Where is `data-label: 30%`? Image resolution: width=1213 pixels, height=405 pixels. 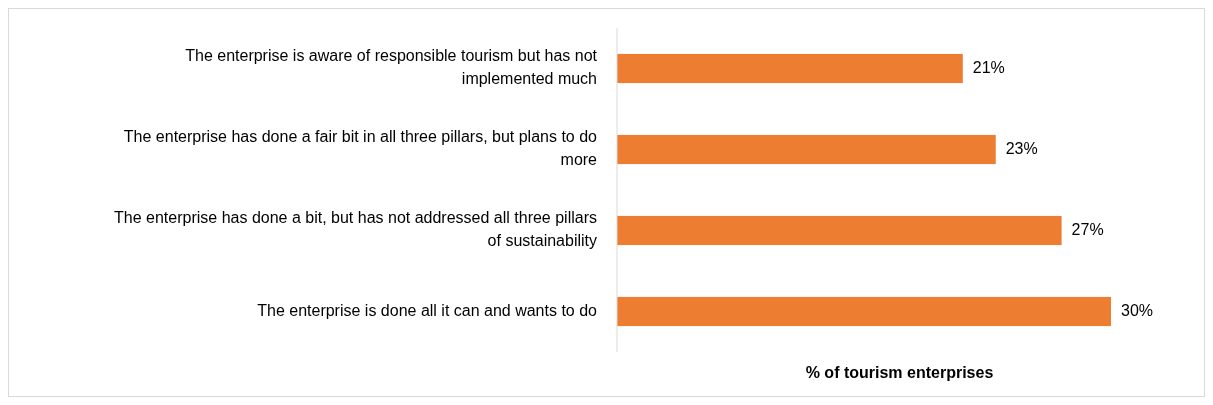
data-label: 30% is located at coordinates (1137, 310).